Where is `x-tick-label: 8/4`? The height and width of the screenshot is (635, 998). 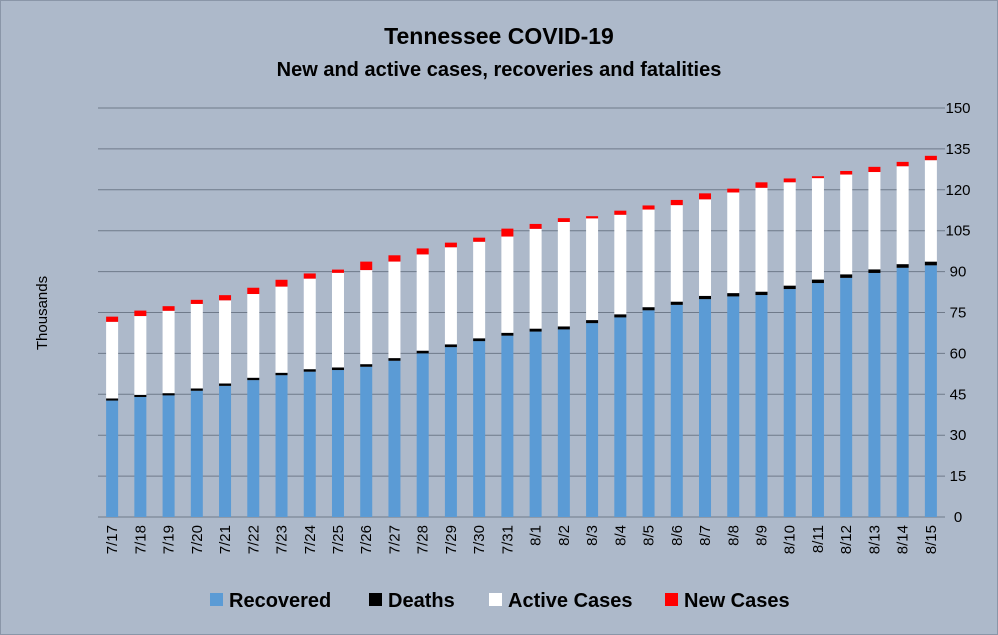
x-tick-label: 8/4 is located at coordinates (620, 535).